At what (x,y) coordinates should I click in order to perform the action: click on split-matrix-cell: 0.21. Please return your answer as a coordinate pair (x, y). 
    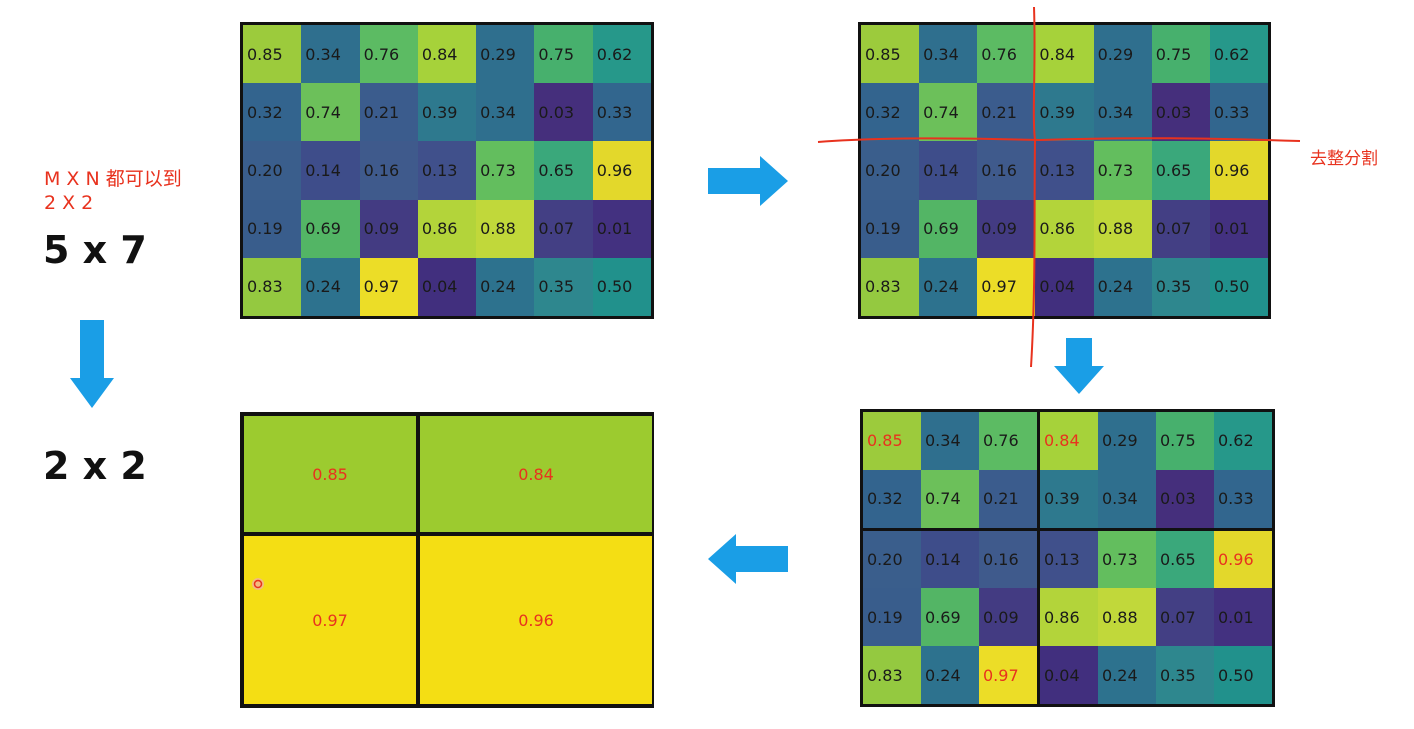
    Looking at the image, I should click on (1006, 112).